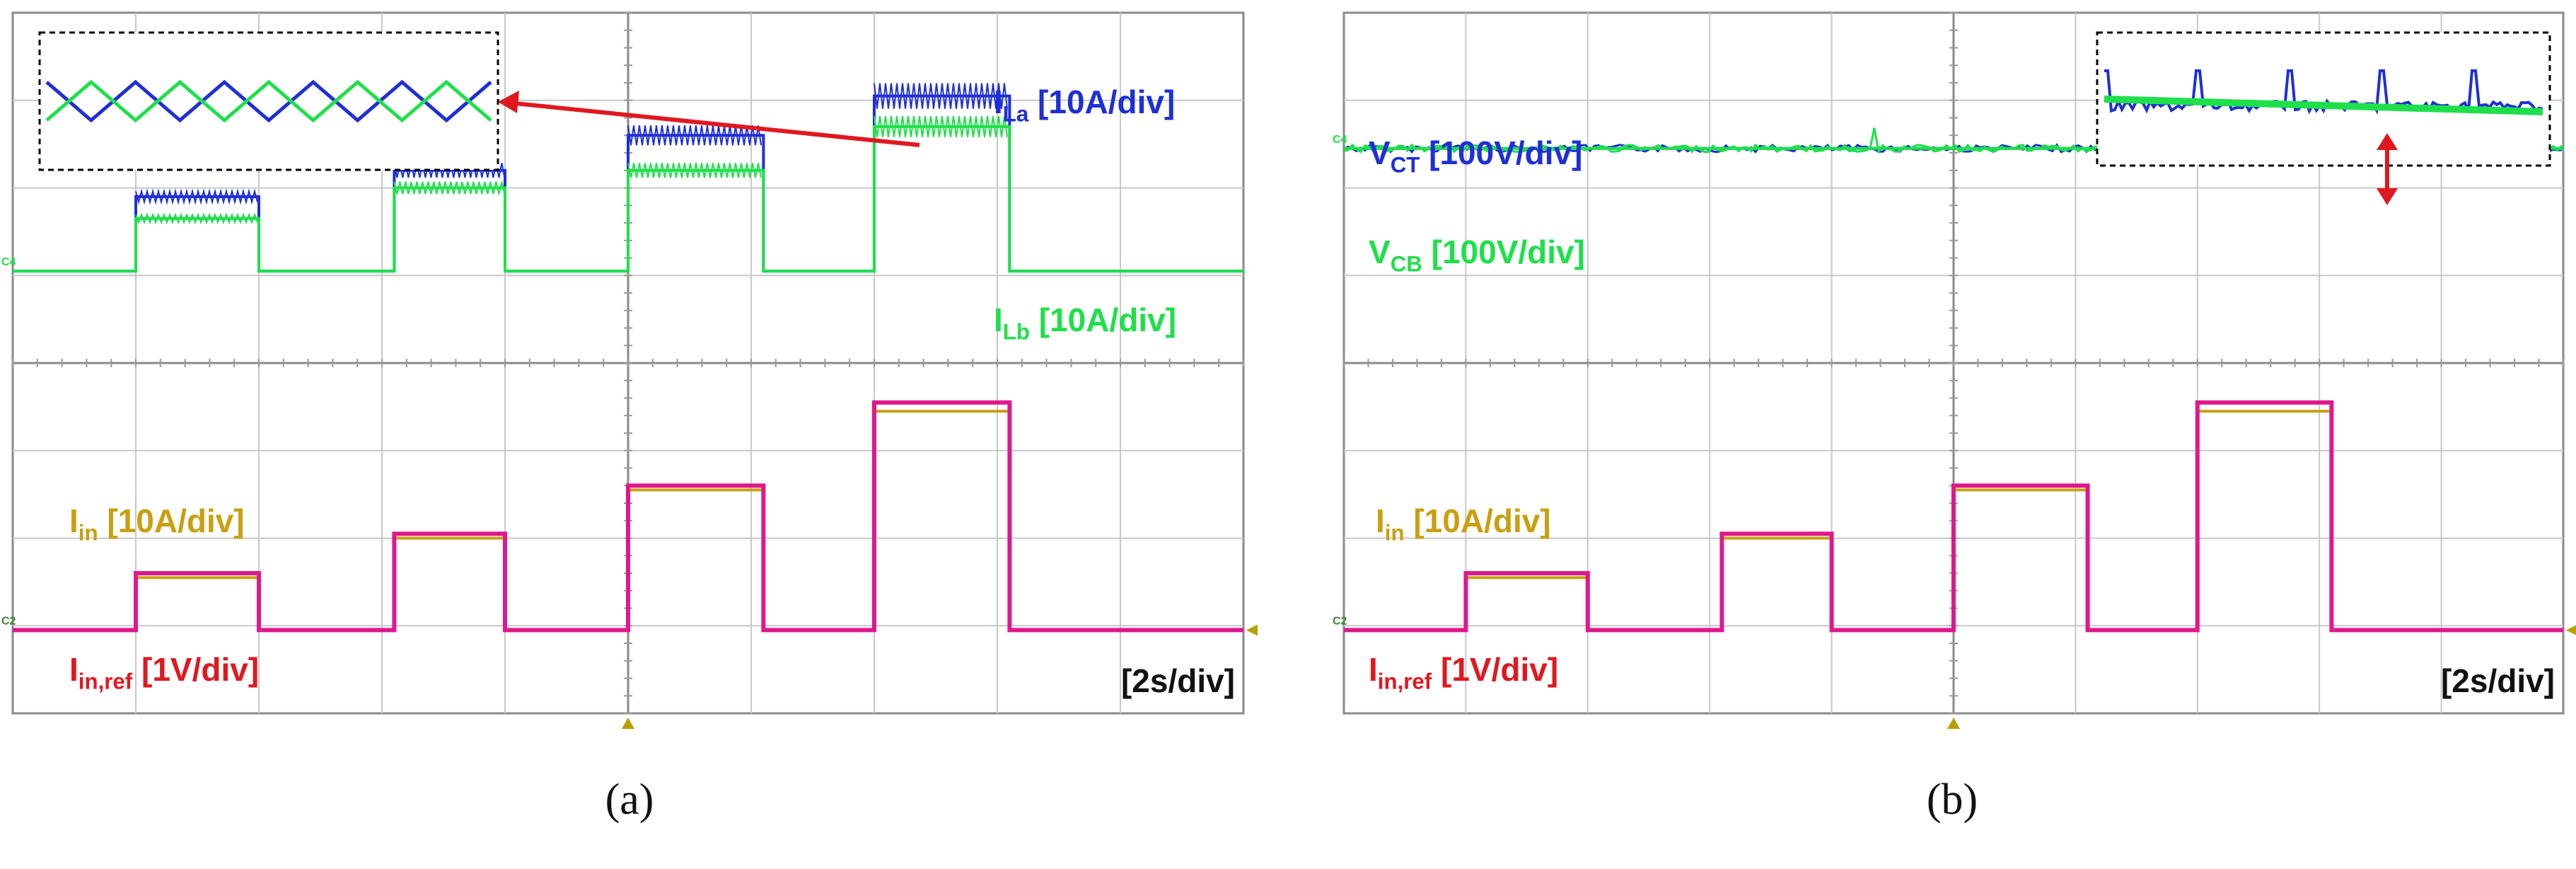 The image size is (2576, 869). I want to click on label-ila: ILa [10A/div], so click(1084, 105).